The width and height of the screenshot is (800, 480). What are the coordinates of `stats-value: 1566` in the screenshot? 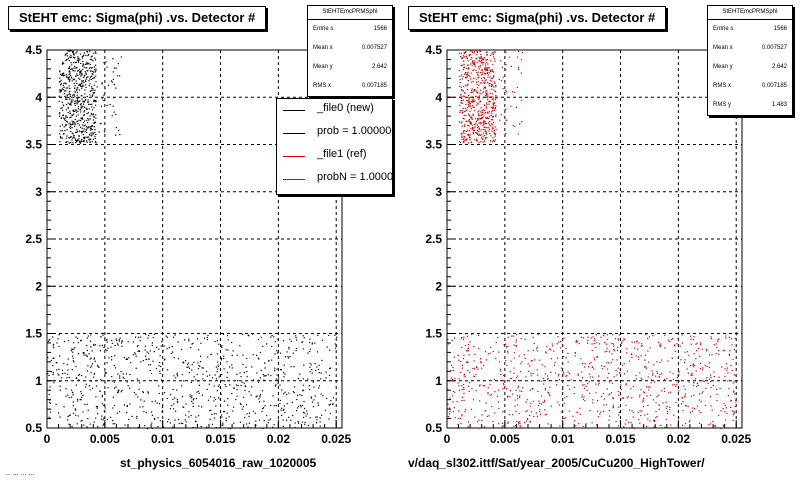 It's located at (780, 29).